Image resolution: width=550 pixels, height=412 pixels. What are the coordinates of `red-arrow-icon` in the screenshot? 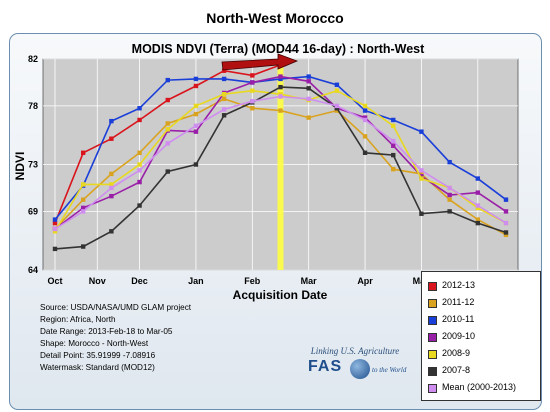 It's located at (260, 62).